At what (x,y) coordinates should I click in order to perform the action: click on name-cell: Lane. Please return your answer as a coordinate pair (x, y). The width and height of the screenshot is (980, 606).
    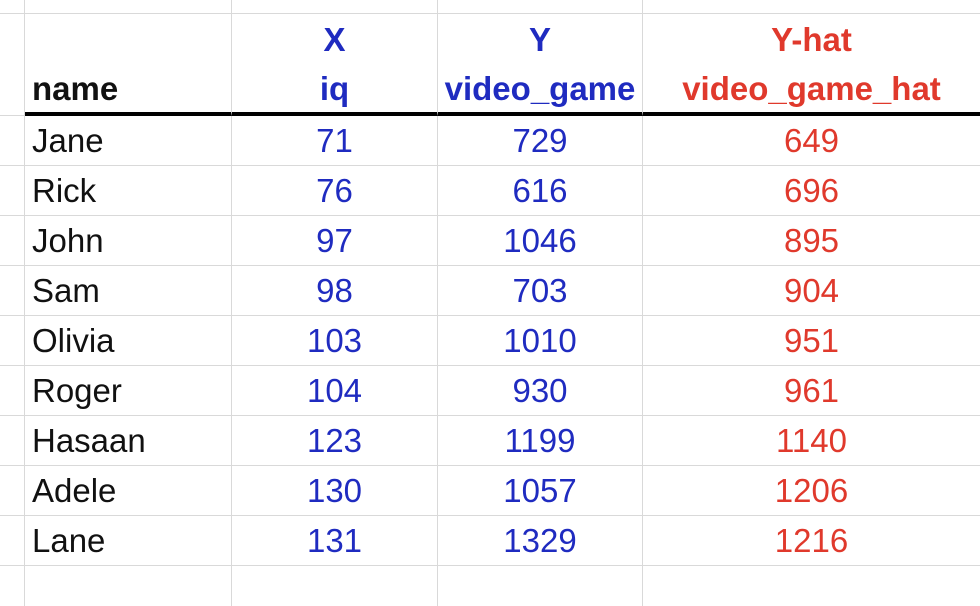
    Looking at the image, I should click on (128, 541).